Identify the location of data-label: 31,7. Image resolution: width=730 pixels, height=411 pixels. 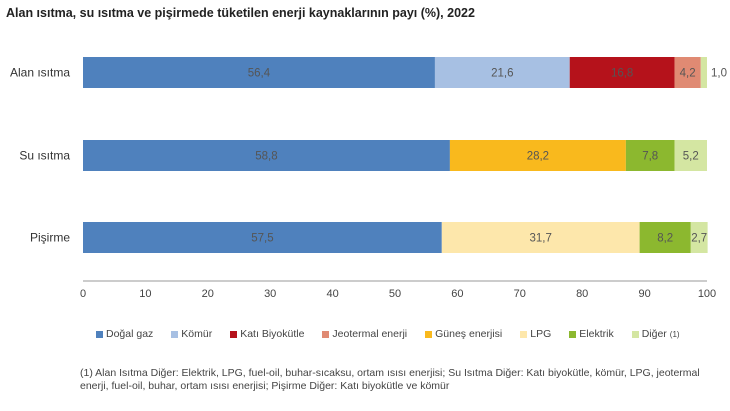
(541, 239).